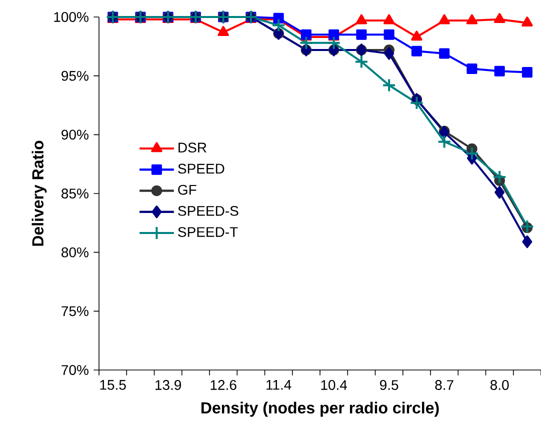 Image resolution: width=541 pixels, height=444 pixels. I want to click on x-axis-title: Density (nodes per radio circle), so click(320, 409).